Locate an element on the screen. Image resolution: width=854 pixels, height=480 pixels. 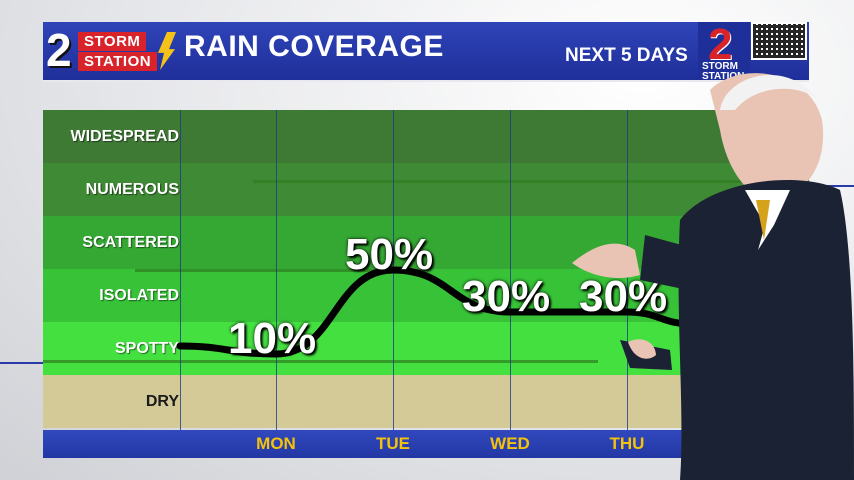
y-category-label: NUMEROUS is located at coordinates (132, 189).